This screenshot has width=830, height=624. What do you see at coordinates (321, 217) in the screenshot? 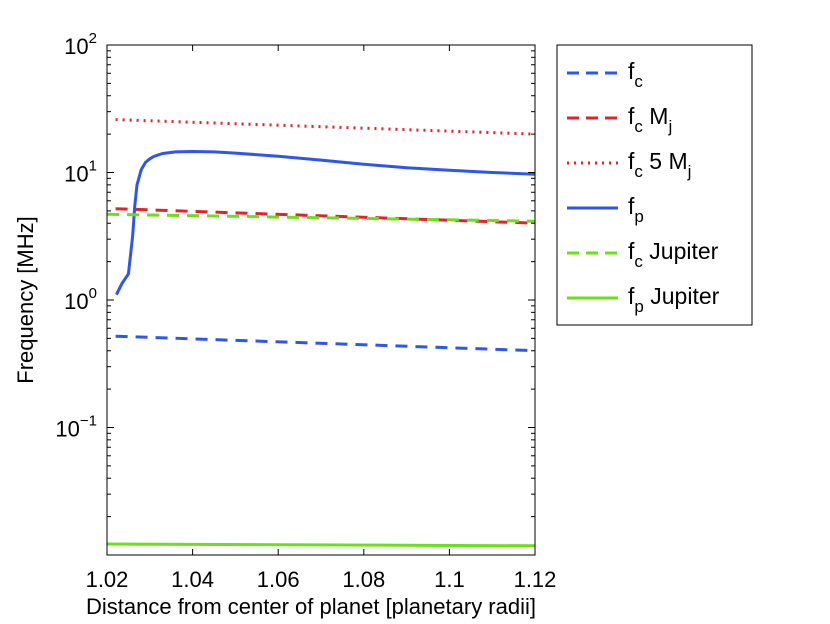
I see `series-line-fcJup` at bounding box center [321, 217].